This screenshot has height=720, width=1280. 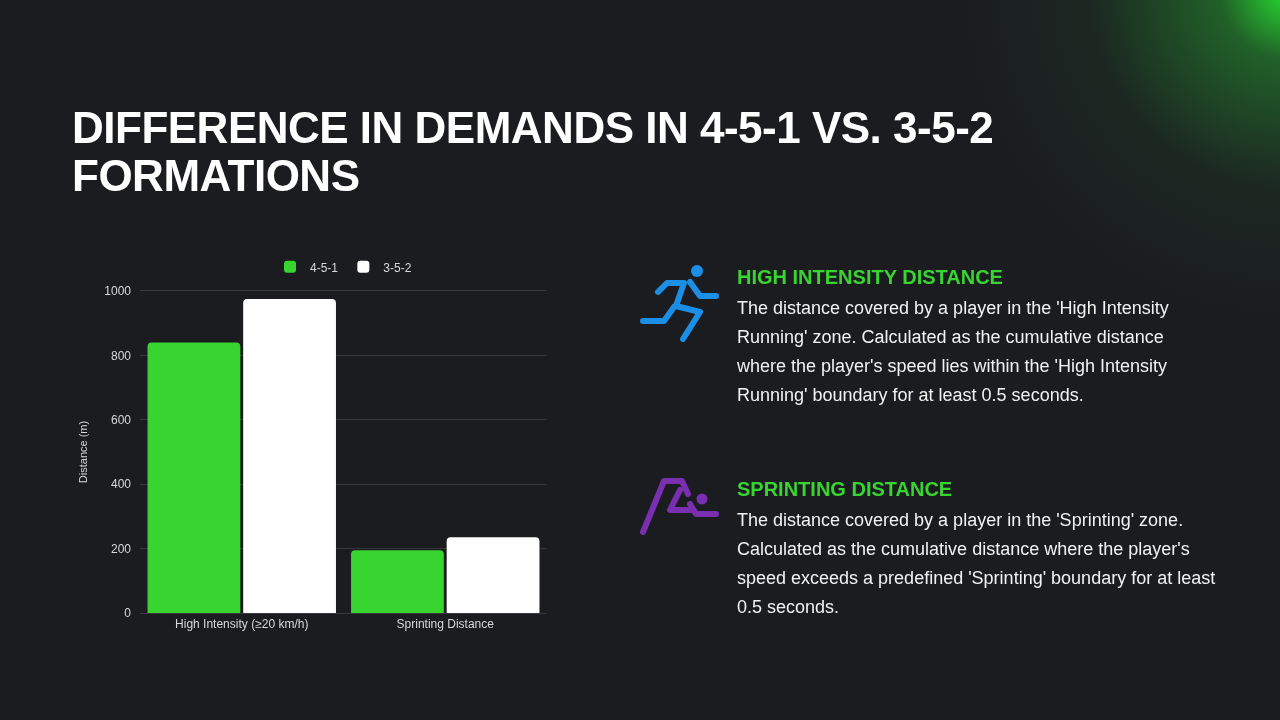 What do you see at coordinates (128, 613) in the screenshot?
I see `y-tick-label: 0` at bounding box center [128, 613].